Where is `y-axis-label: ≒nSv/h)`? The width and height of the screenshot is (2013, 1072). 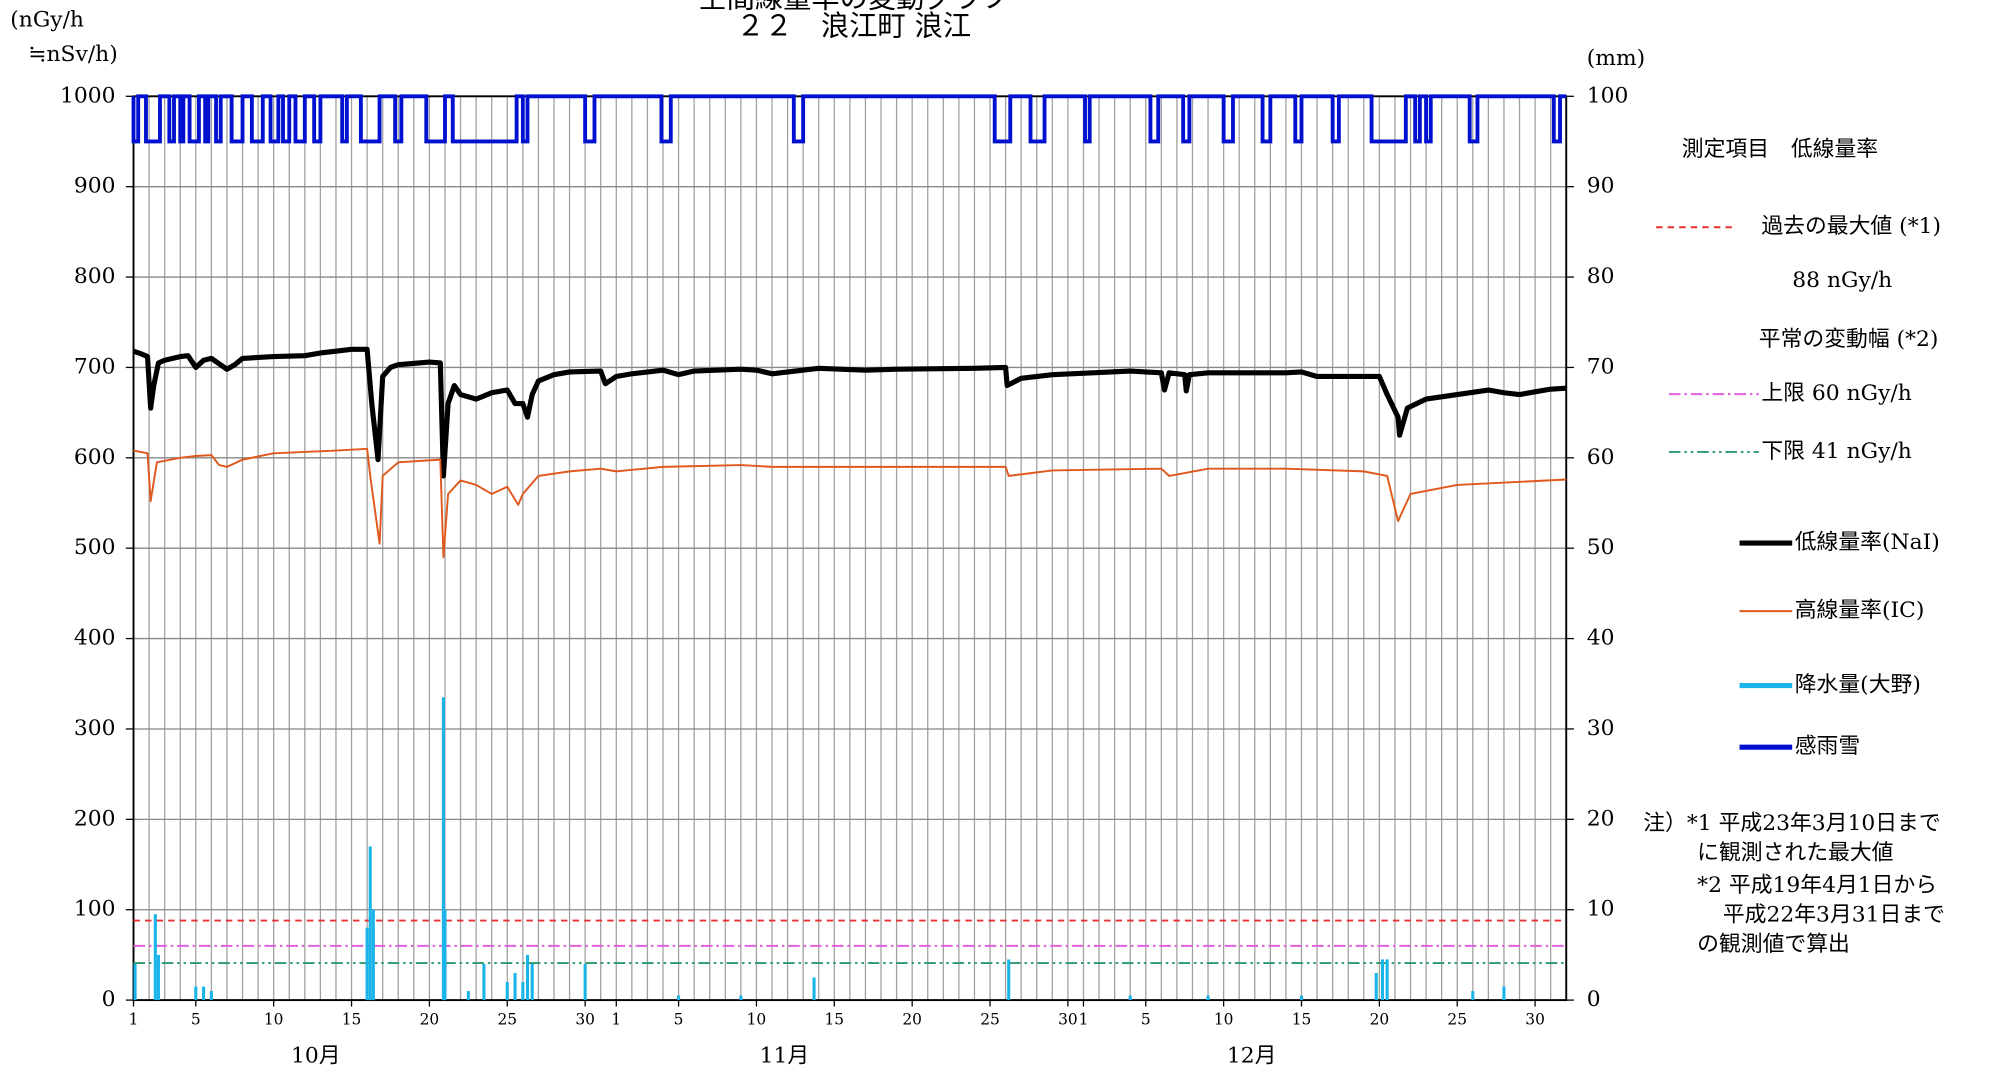 y-axis-label: ≒nSv/h) is located at coordinates (73, 54).